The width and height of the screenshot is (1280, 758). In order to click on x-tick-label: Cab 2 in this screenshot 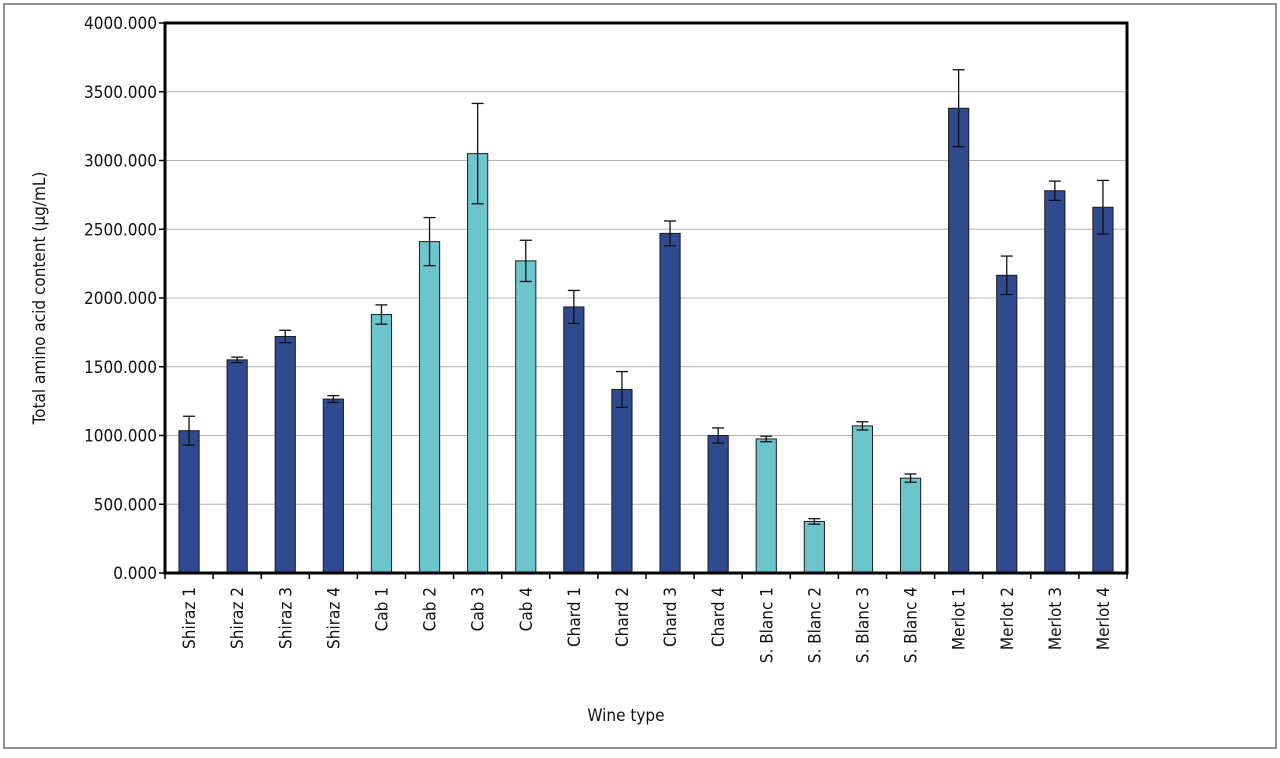, I will do `click(431, 609)`.